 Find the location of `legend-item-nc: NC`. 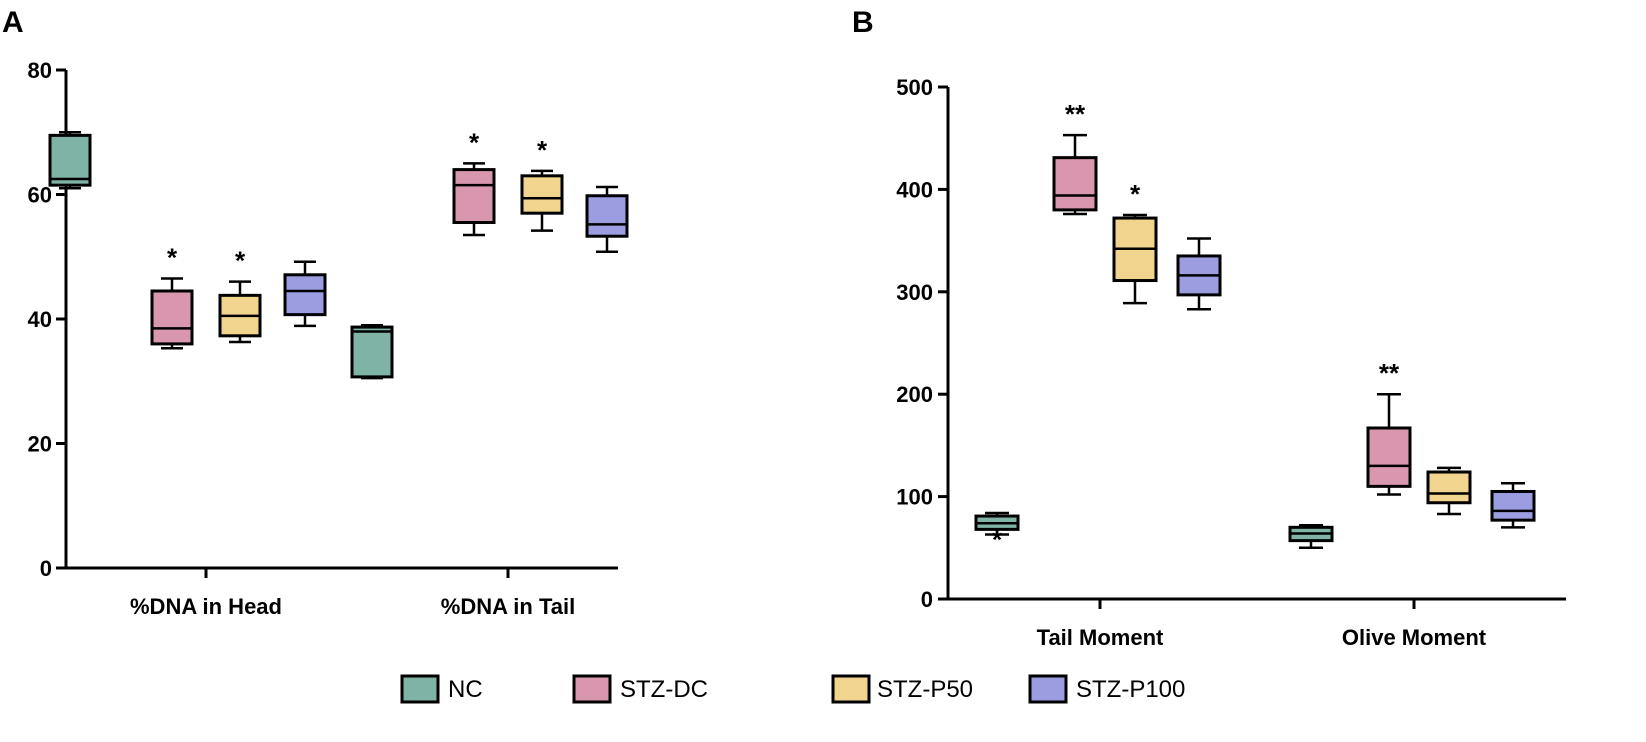

legend-item-nc: NC is located at coordinates (441, 689).